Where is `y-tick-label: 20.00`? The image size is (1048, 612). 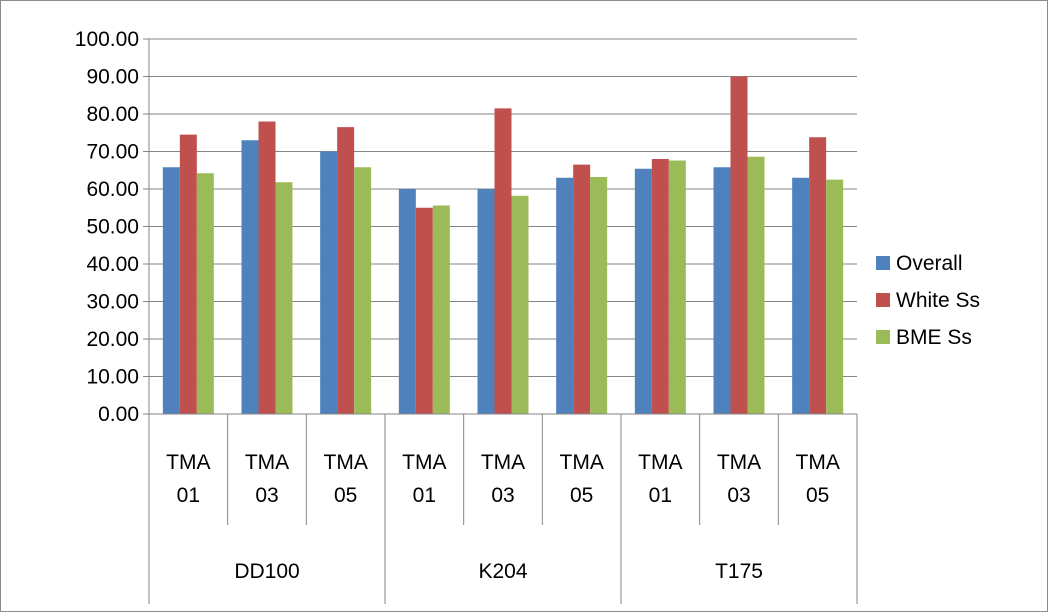 y-tick-label: 20.00 is located at coordinates (112, 339).